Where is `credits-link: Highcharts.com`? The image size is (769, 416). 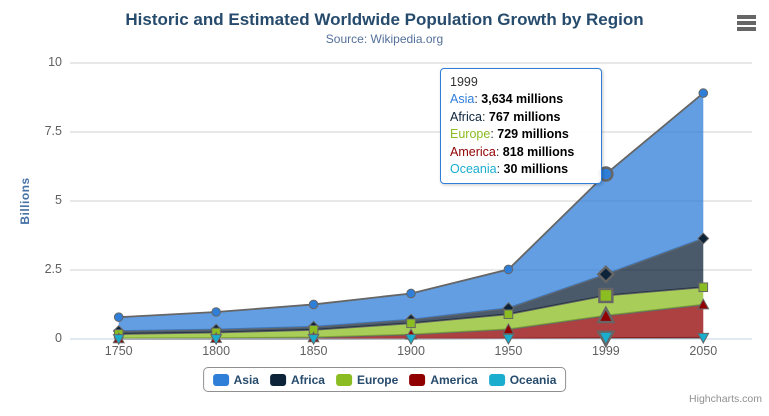 credits-link: Highcharts.com is located at coordinates (725, 399).